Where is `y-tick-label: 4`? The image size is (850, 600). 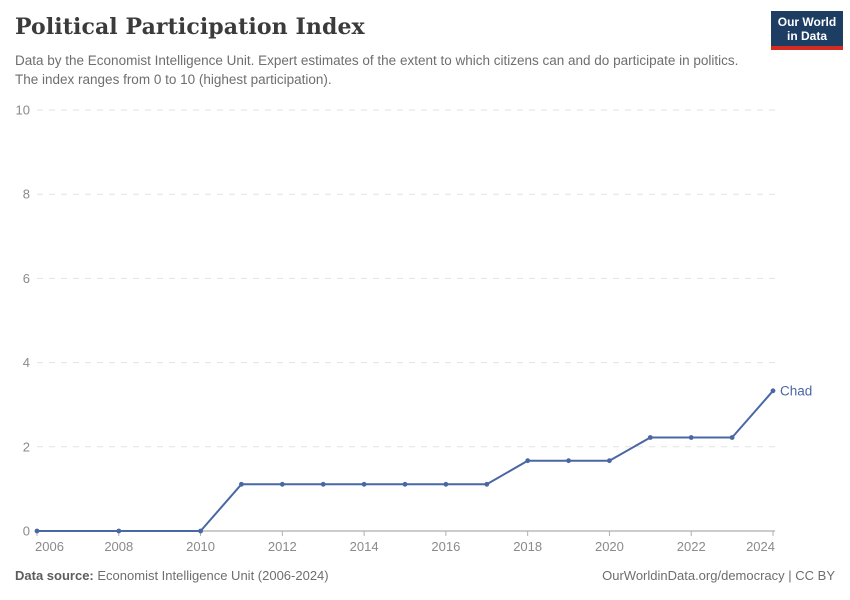 y-tick-label: 4 is located at coordinates (26, 362).